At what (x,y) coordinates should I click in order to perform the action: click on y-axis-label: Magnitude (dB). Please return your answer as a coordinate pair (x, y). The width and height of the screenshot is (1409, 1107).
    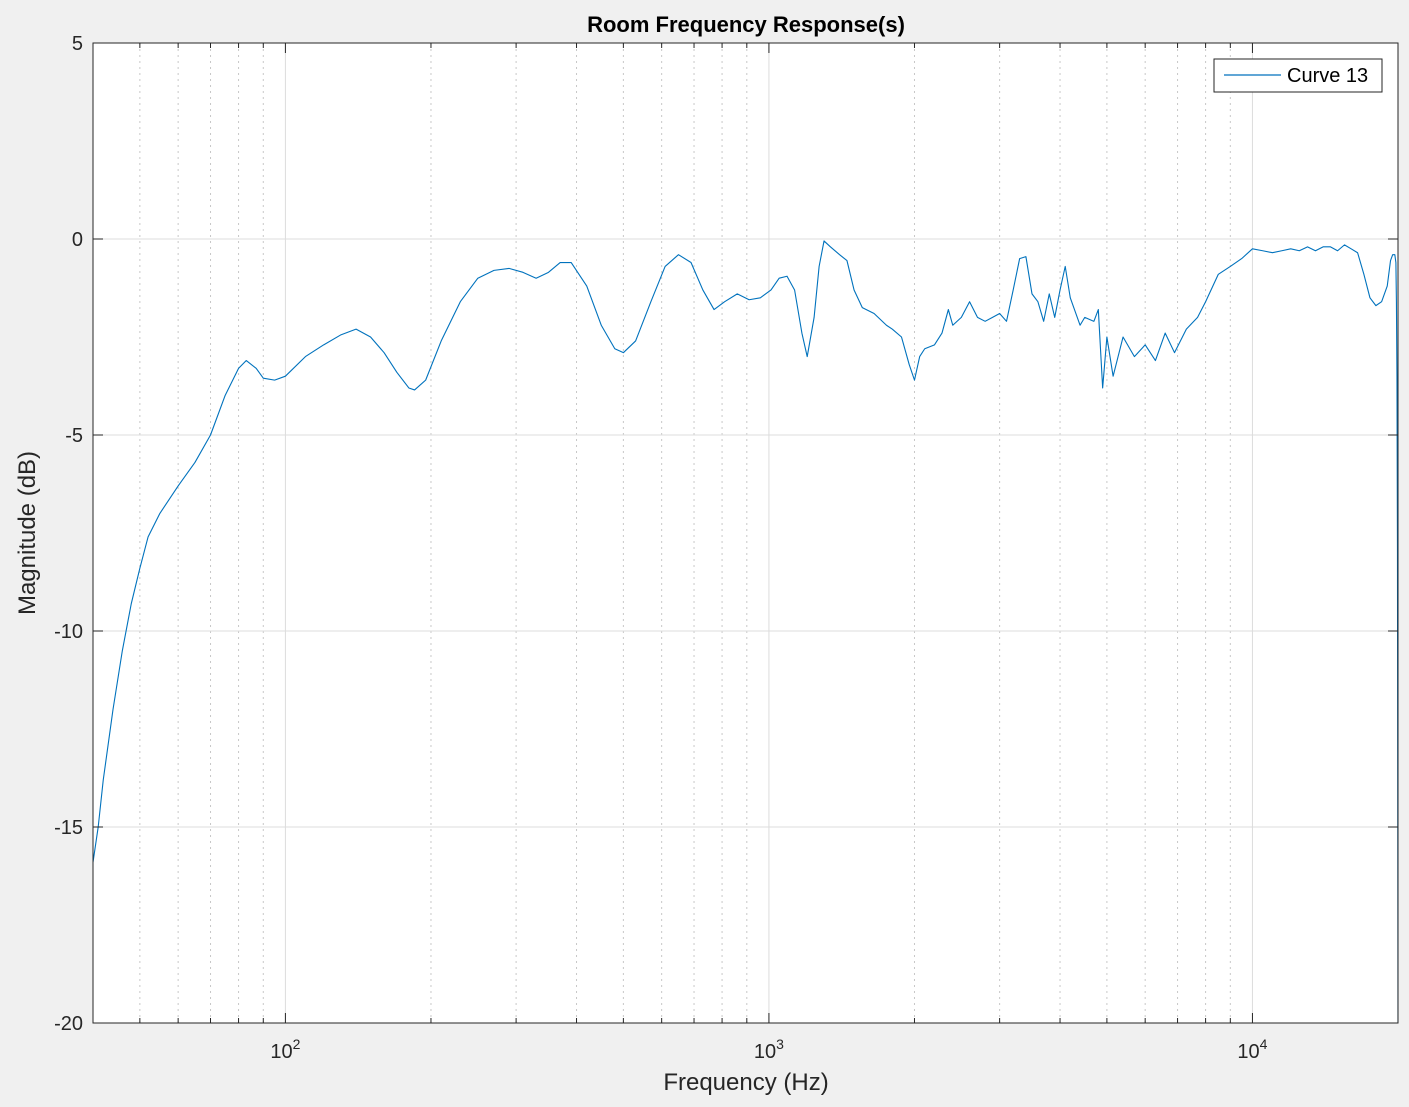
    Looking at the image, I should click on (27, 533).